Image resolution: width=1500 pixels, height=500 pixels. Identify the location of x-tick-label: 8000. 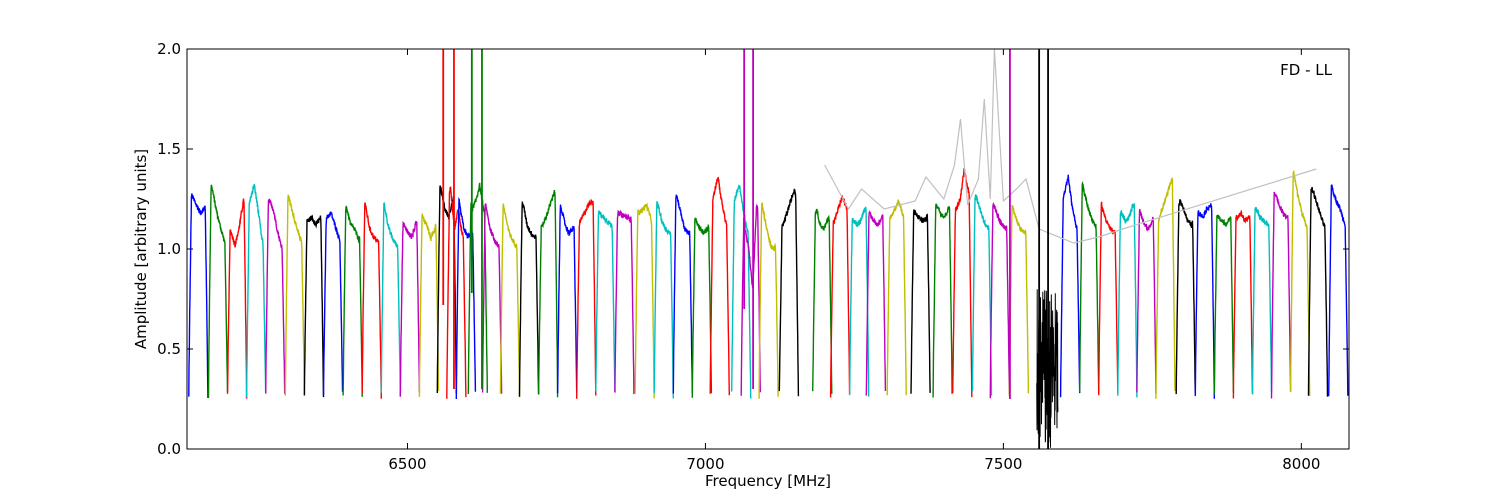
(1301, 464).